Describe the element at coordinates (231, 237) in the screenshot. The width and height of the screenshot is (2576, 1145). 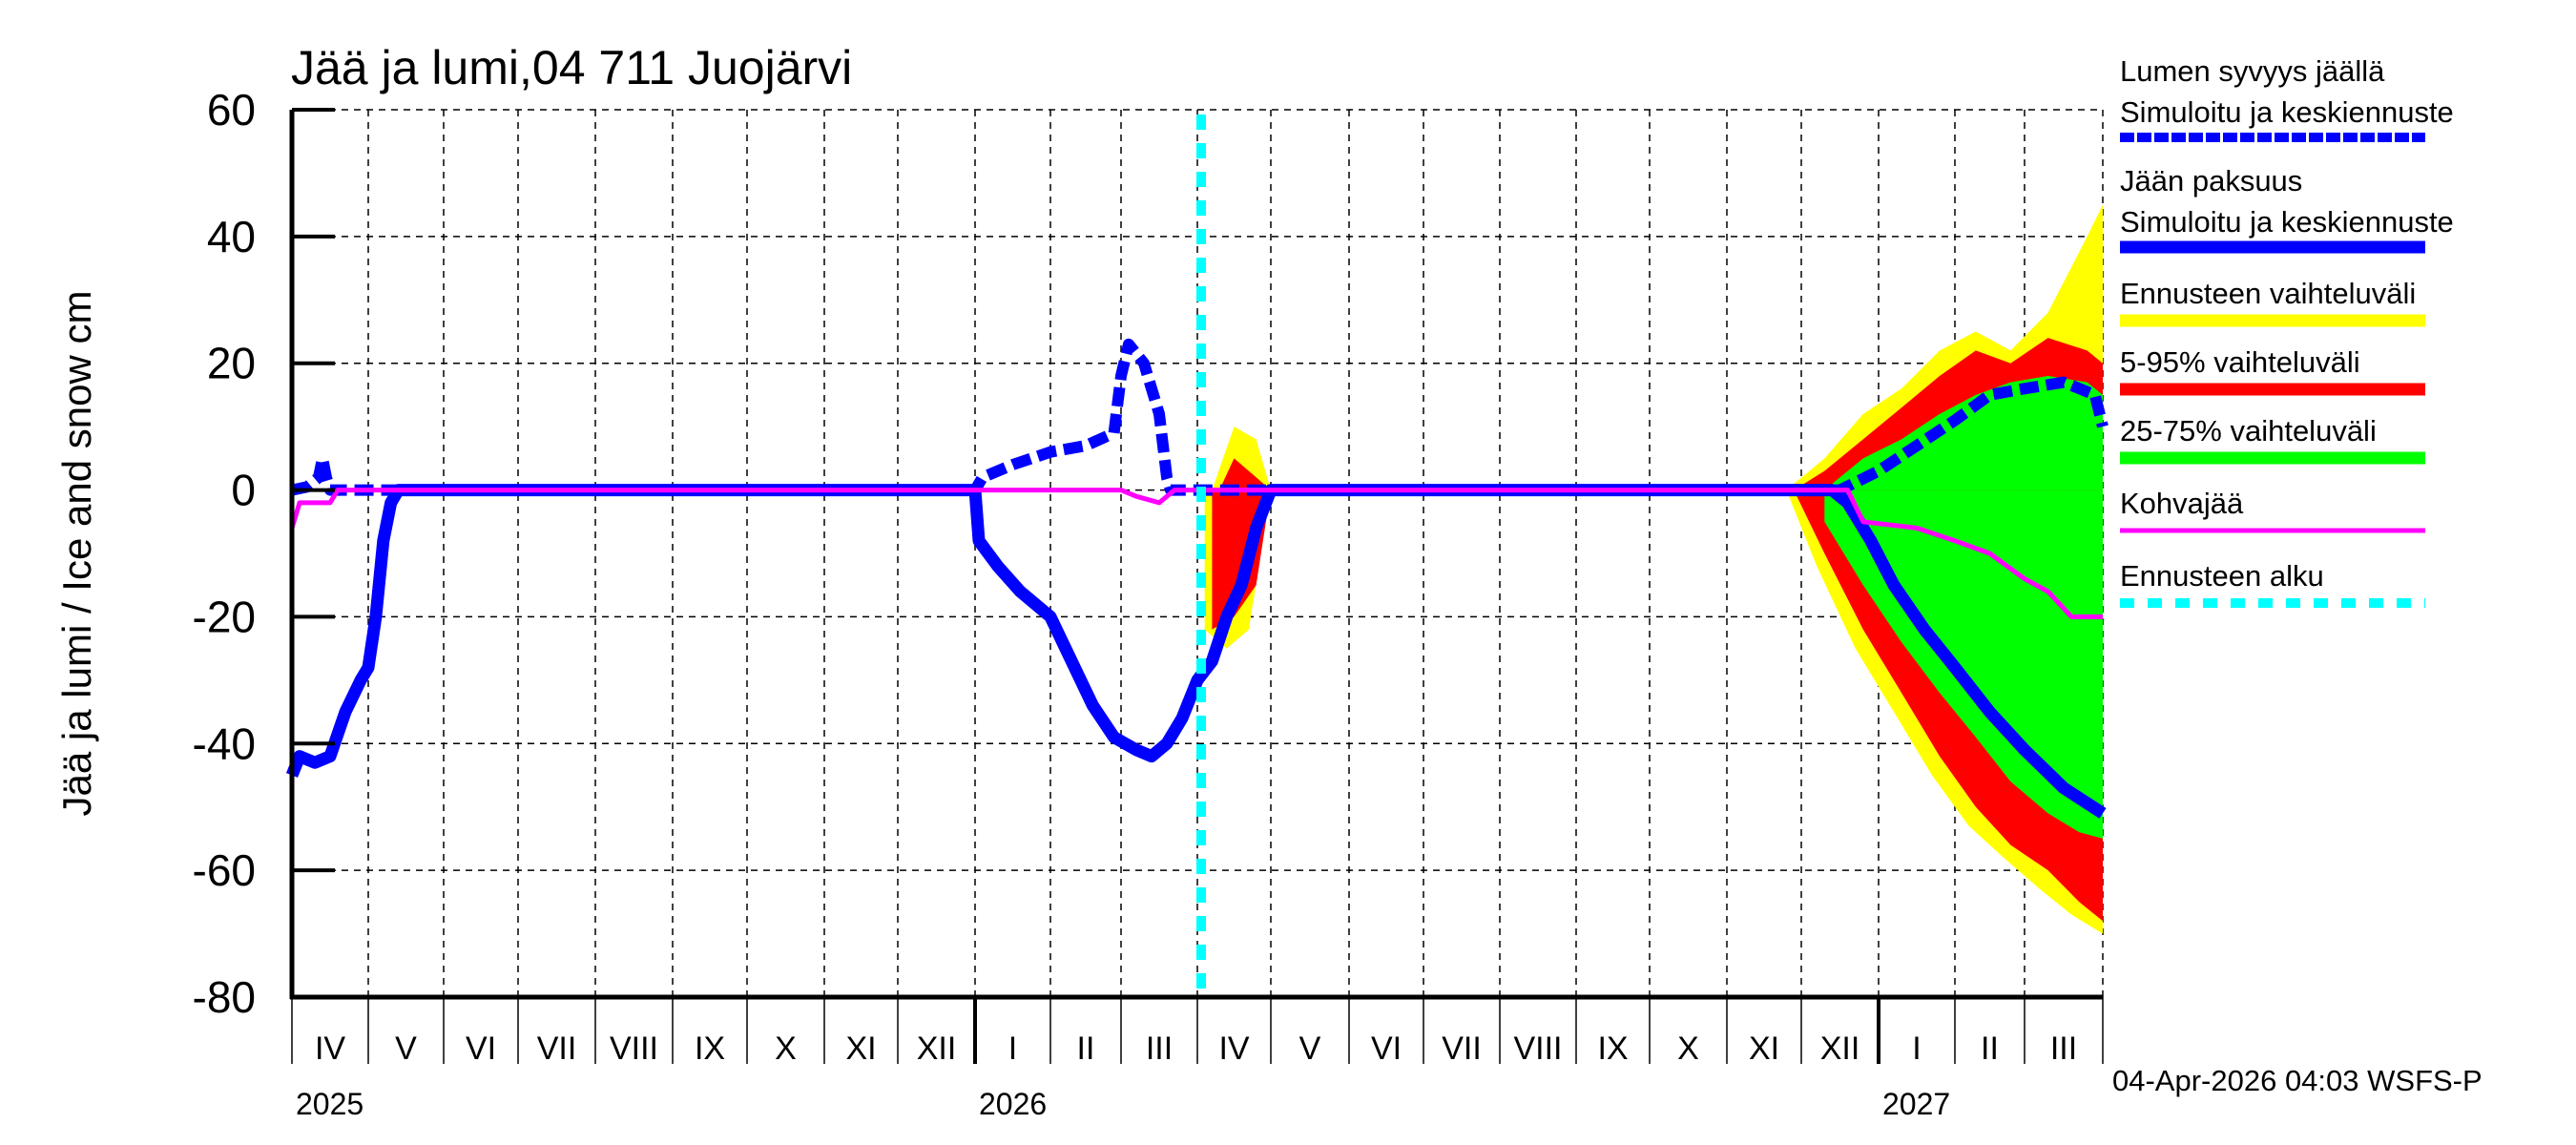
I see `y-tick-label: 40` at that location.